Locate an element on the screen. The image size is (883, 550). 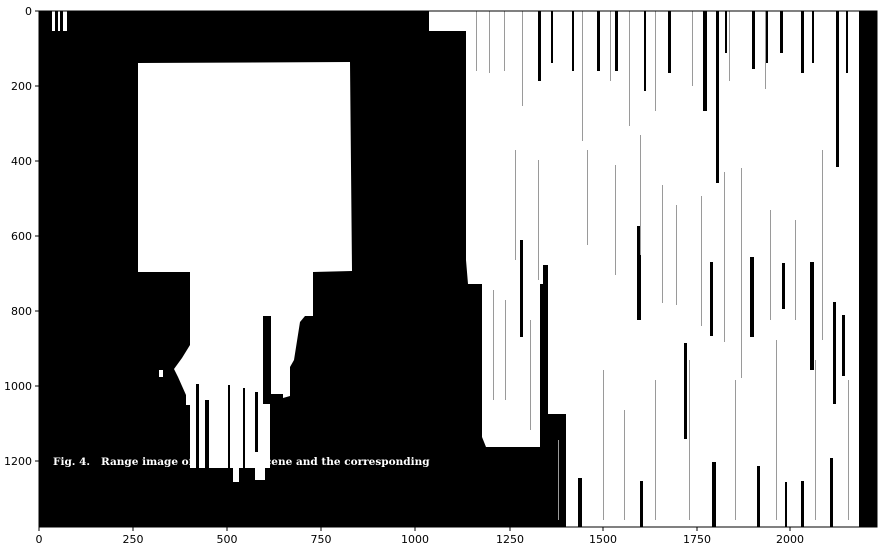
foreground-gaps is located at coordinates (227, 426).